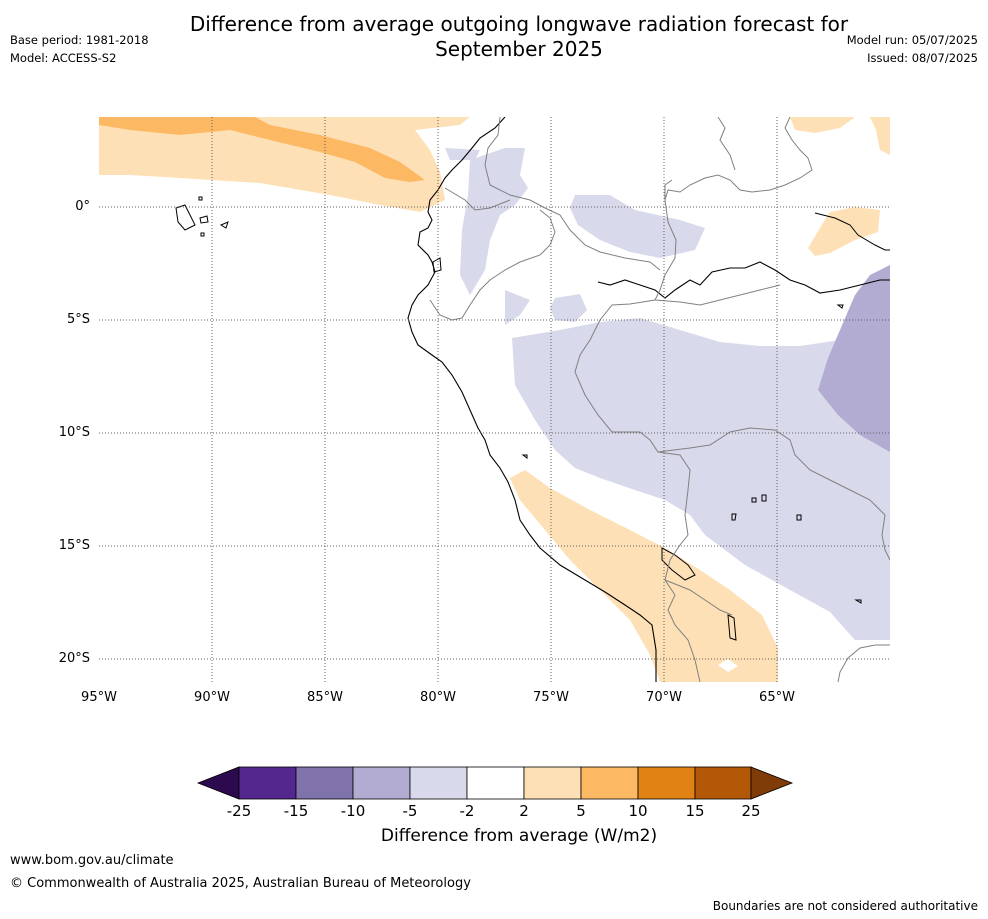  I want to click on model-run: Model run: 05/07/2025, so click(912, 40).